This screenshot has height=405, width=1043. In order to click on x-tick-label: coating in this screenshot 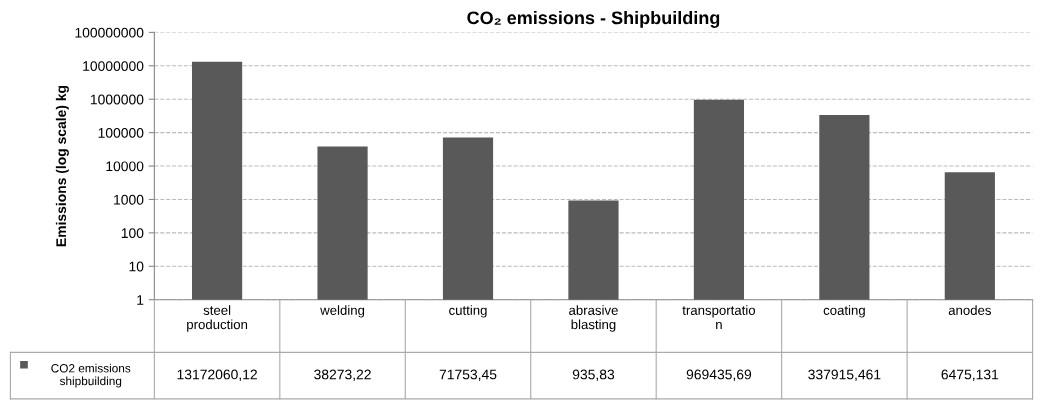, I will do `click(844, 311)`.